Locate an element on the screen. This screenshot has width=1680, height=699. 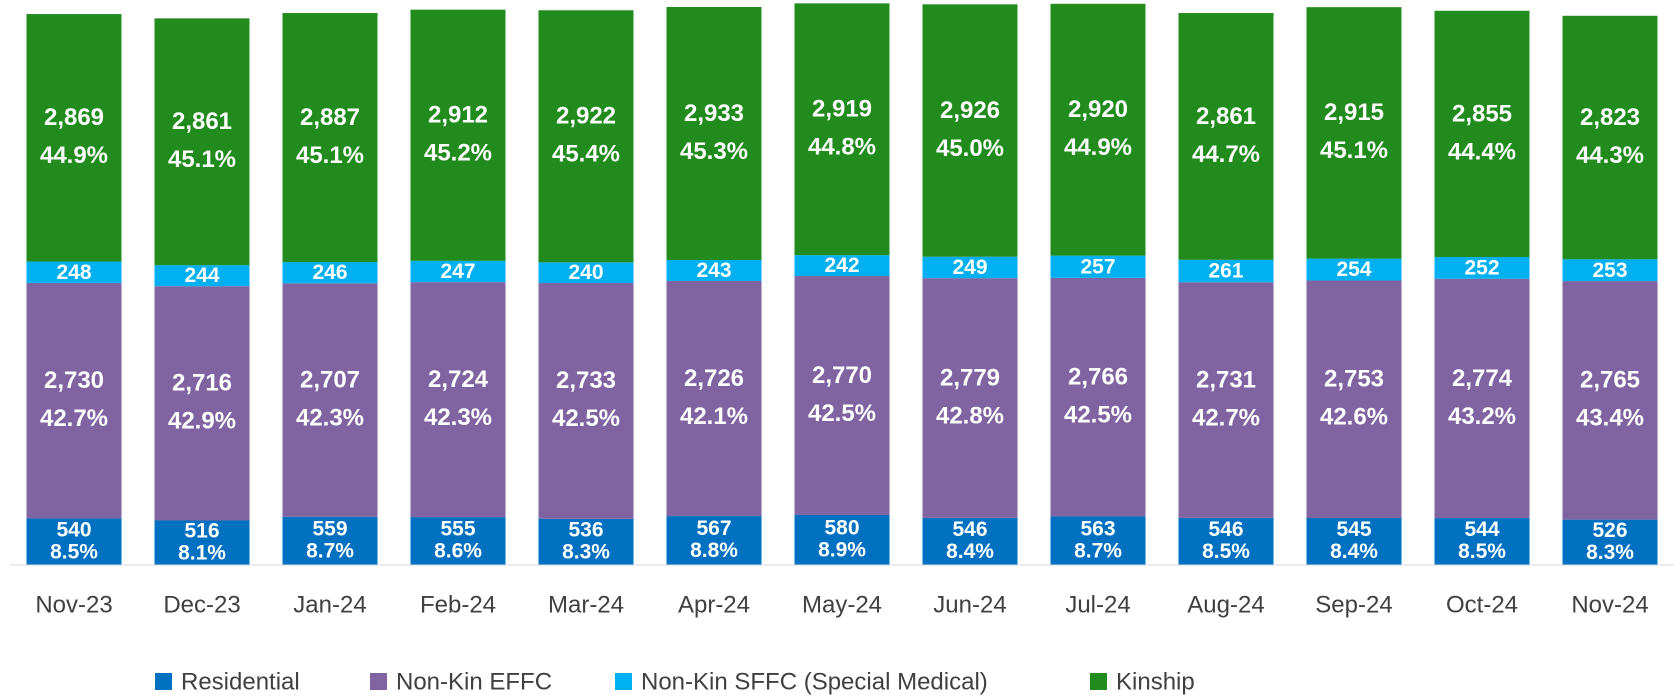
percent-label: 42.9% is located at coordinates (202, 421).